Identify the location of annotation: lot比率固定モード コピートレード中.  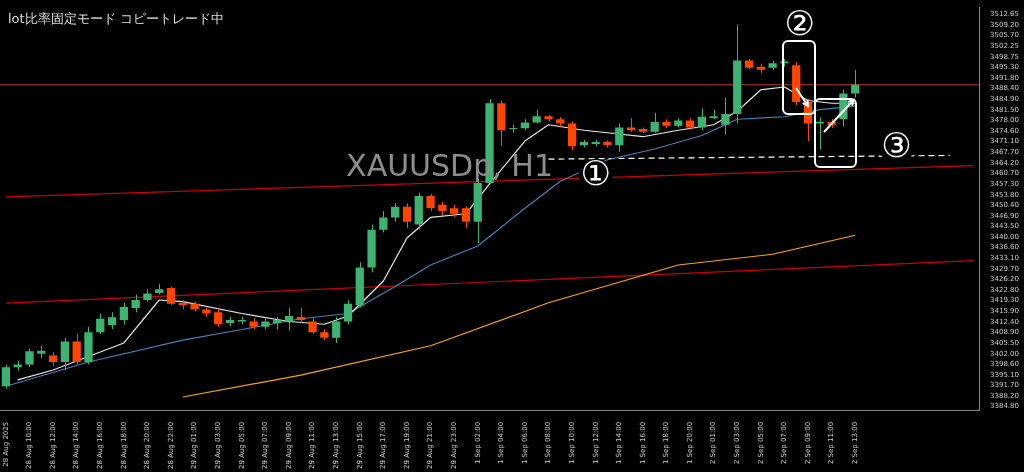
(116, 19).